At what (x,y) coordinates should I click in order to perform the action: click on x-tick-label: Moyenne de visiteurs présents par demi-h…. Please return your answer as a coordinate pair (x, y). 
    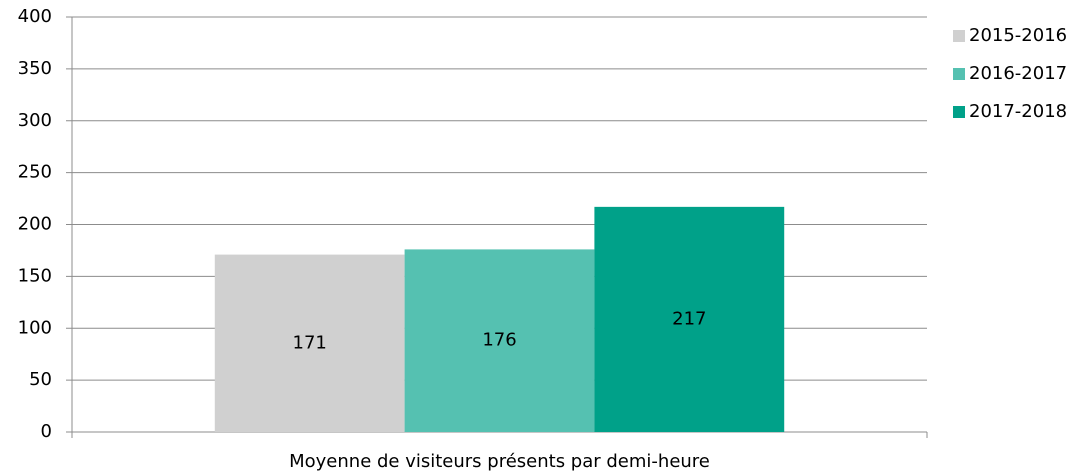
    Looking at the image, I should click on (499, 461).